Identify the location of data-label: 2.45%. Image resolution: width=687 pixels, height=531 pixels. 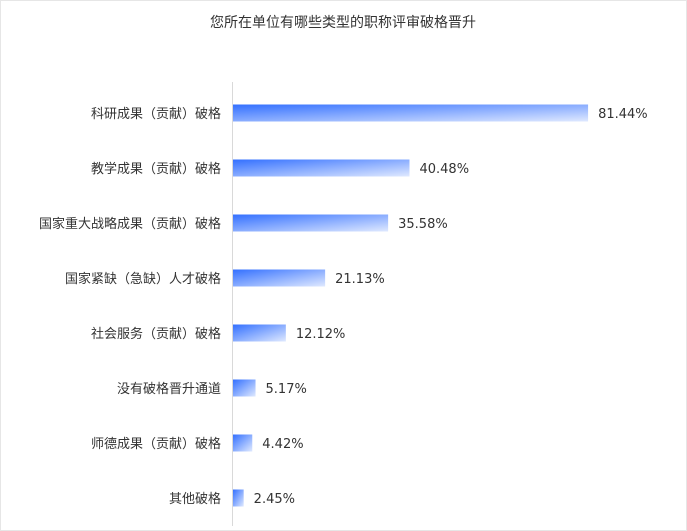
(274, 499).